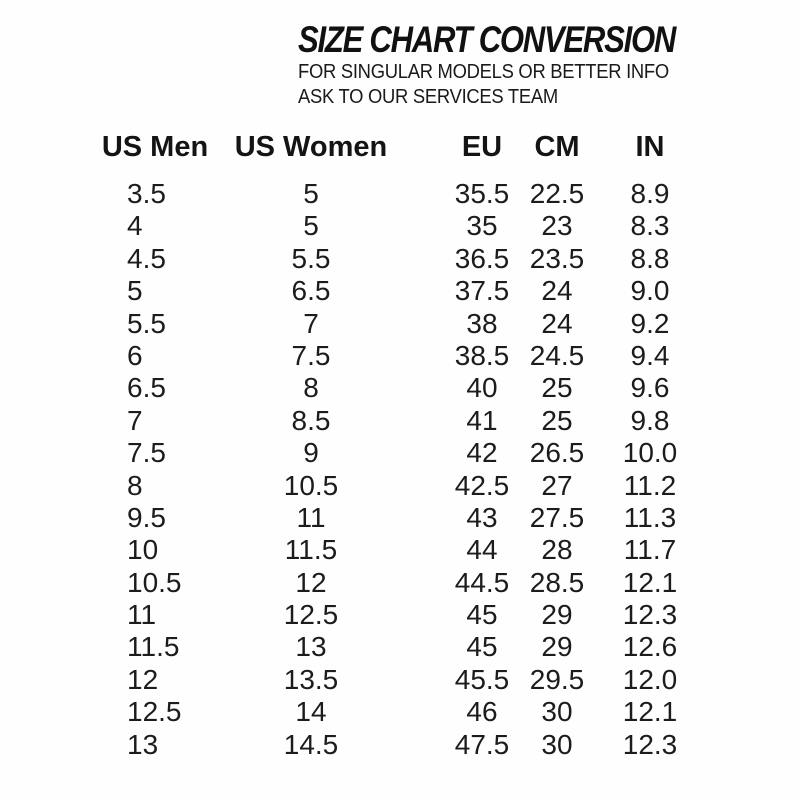 The height and width of the screenshot is (800, 800). What do you see at coordinates (482, 355) in the screenshot?
I see `table-cell: 38.5` at bounding box center [482, 355].